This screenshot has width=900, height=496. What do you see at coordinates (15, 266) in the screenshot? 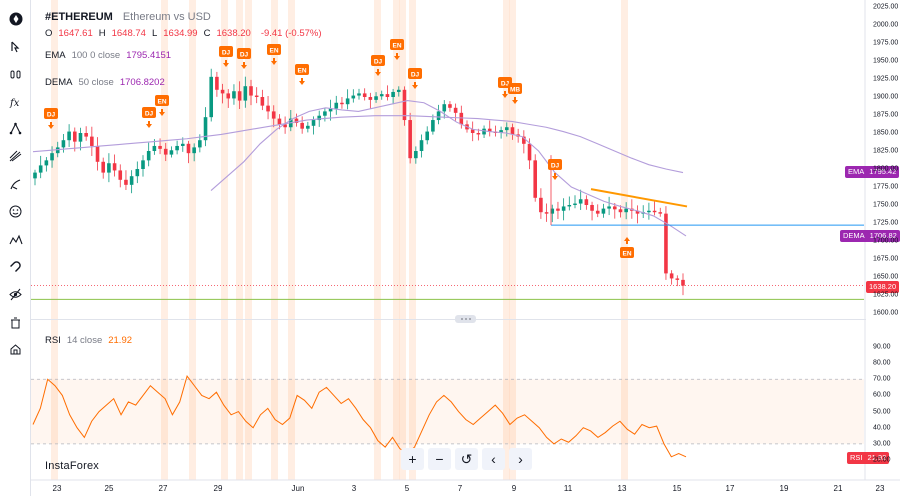
I see `magnet-icon` at bounding box center [15, 266].